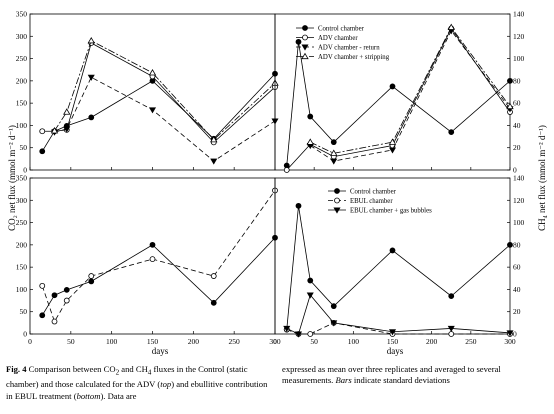 Image resolution: width=554 pixels, height=414 pixels. I want to click on caption-text: indicate standard deviations, so click(400, 380).